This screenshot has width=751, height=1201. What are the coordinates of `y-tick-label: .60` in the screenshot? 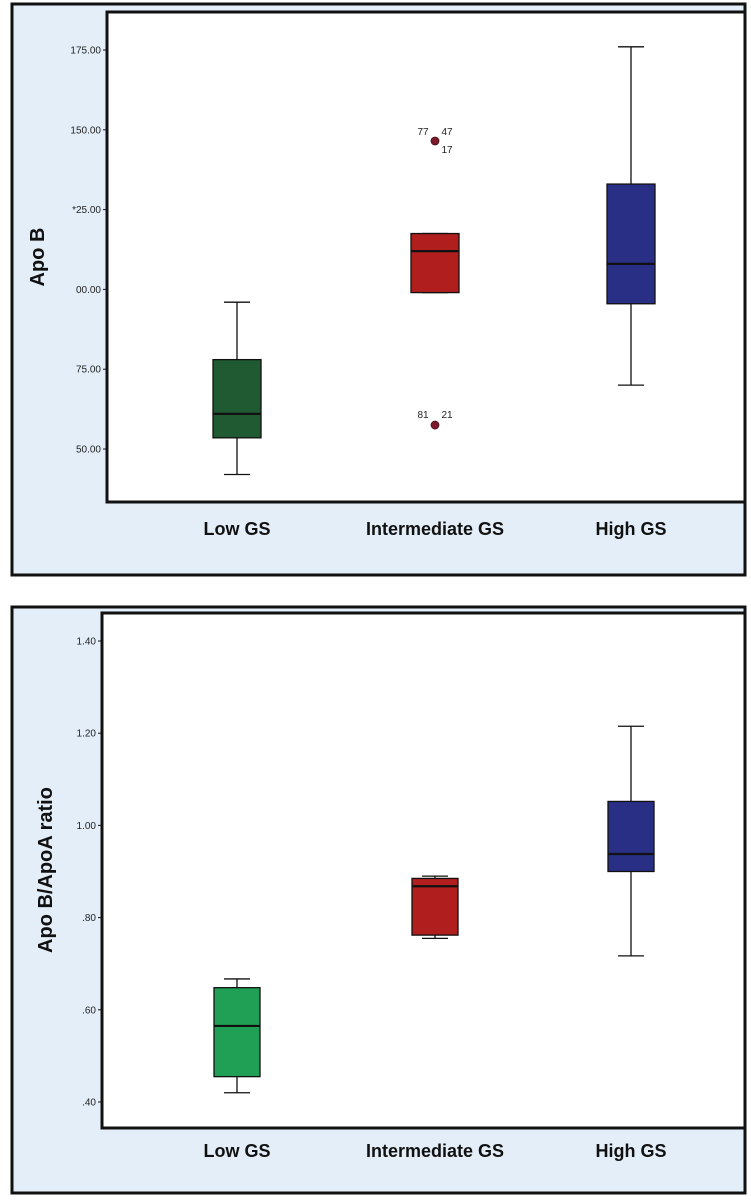 It's located at (89, 1010).